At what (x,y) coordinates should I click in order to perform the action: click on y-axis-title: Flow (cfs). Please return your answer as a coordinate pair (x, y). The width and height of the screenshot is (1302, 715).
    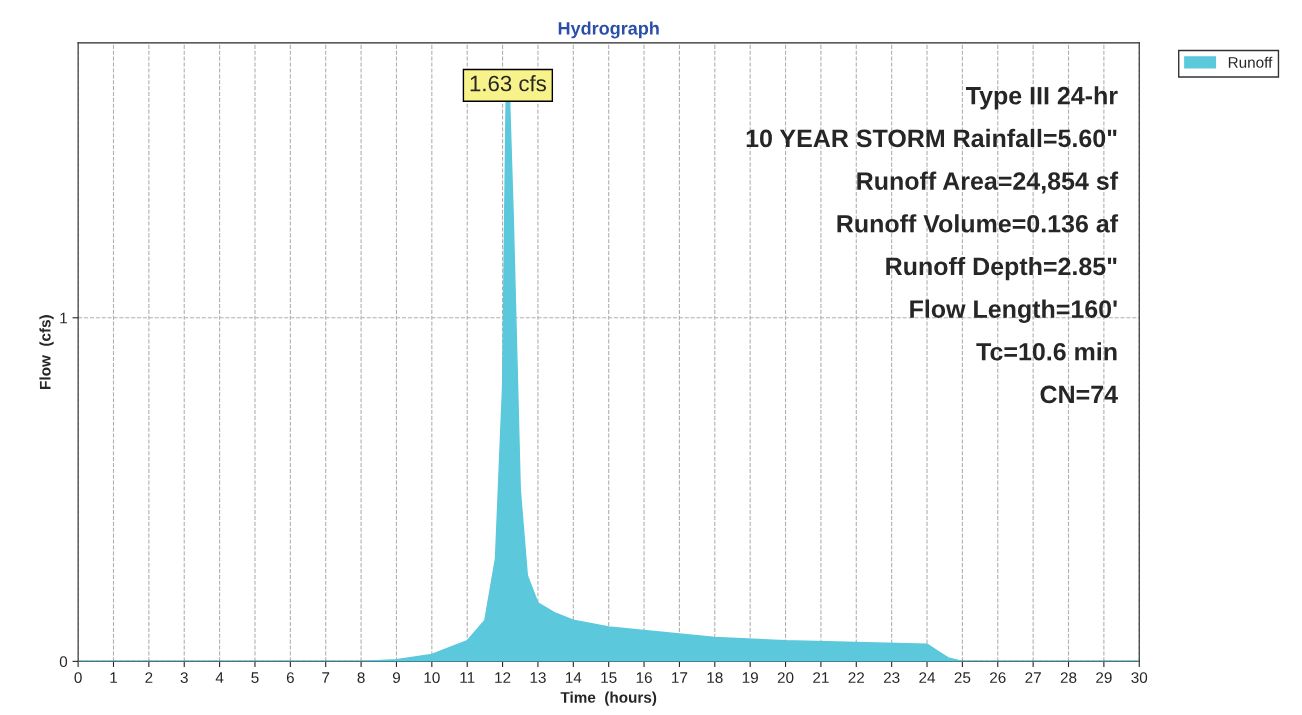
    Looking at the image, I should click on (46, 352).